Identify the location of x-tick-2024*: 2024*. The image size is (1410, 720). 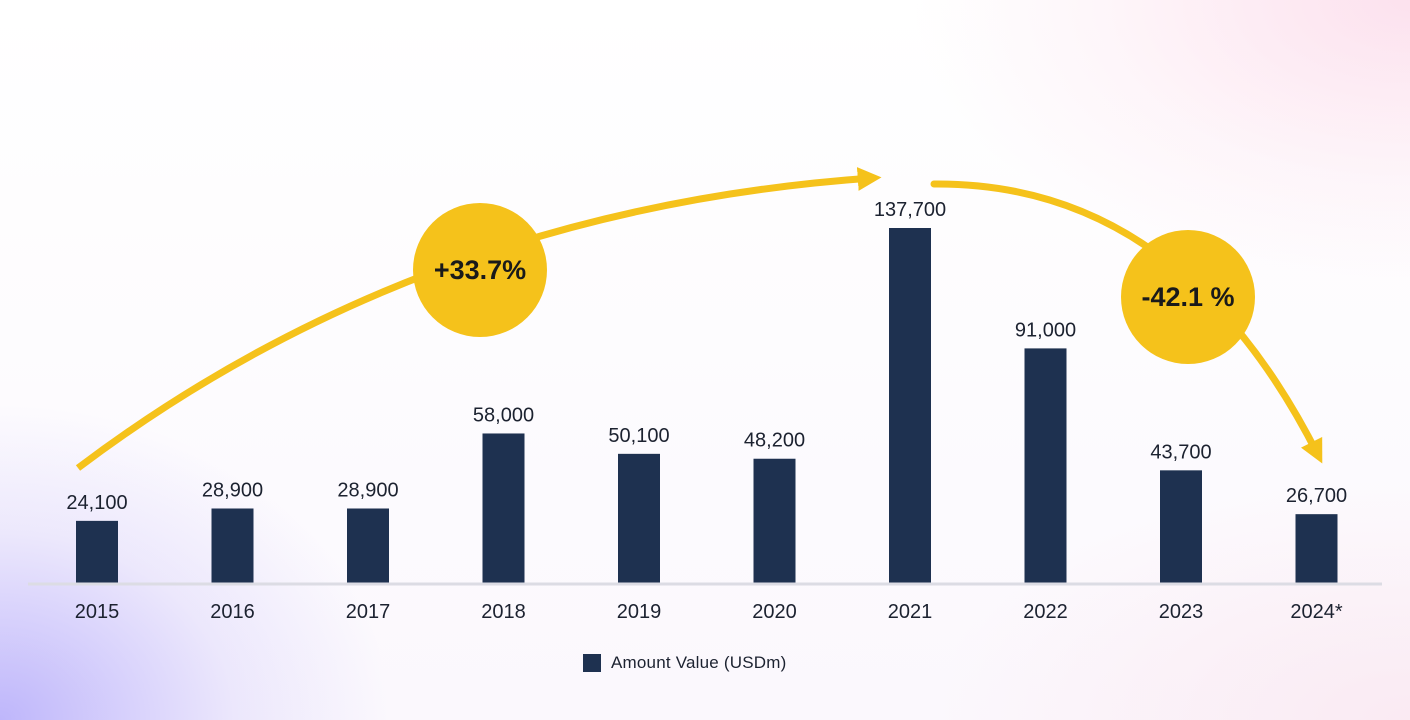
(1316, 612).